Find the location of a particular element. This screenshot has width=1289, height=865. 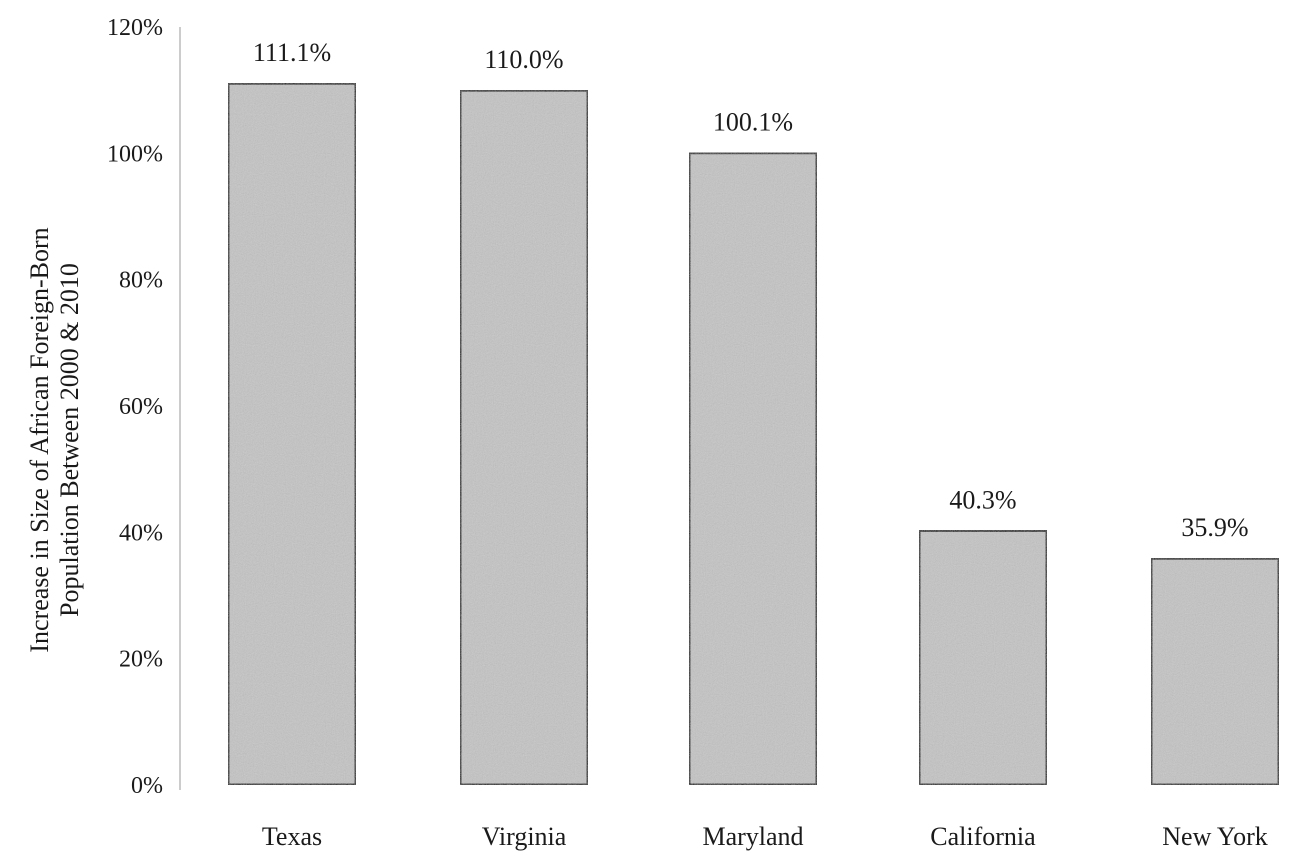

data-label: 110.0% is located at coordinates (523, 59).